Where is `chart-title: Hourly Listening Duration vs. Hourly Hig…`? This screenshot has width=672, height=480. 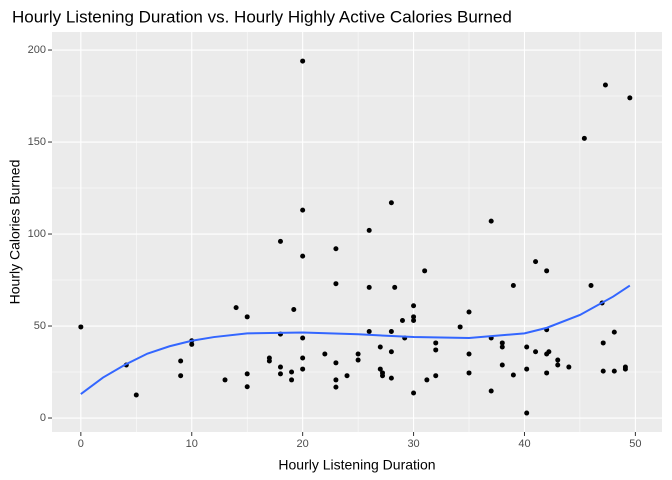
chart-title: Hourly Listening Duration vs. Hourly Hig… is located at coordinates (262, 16).